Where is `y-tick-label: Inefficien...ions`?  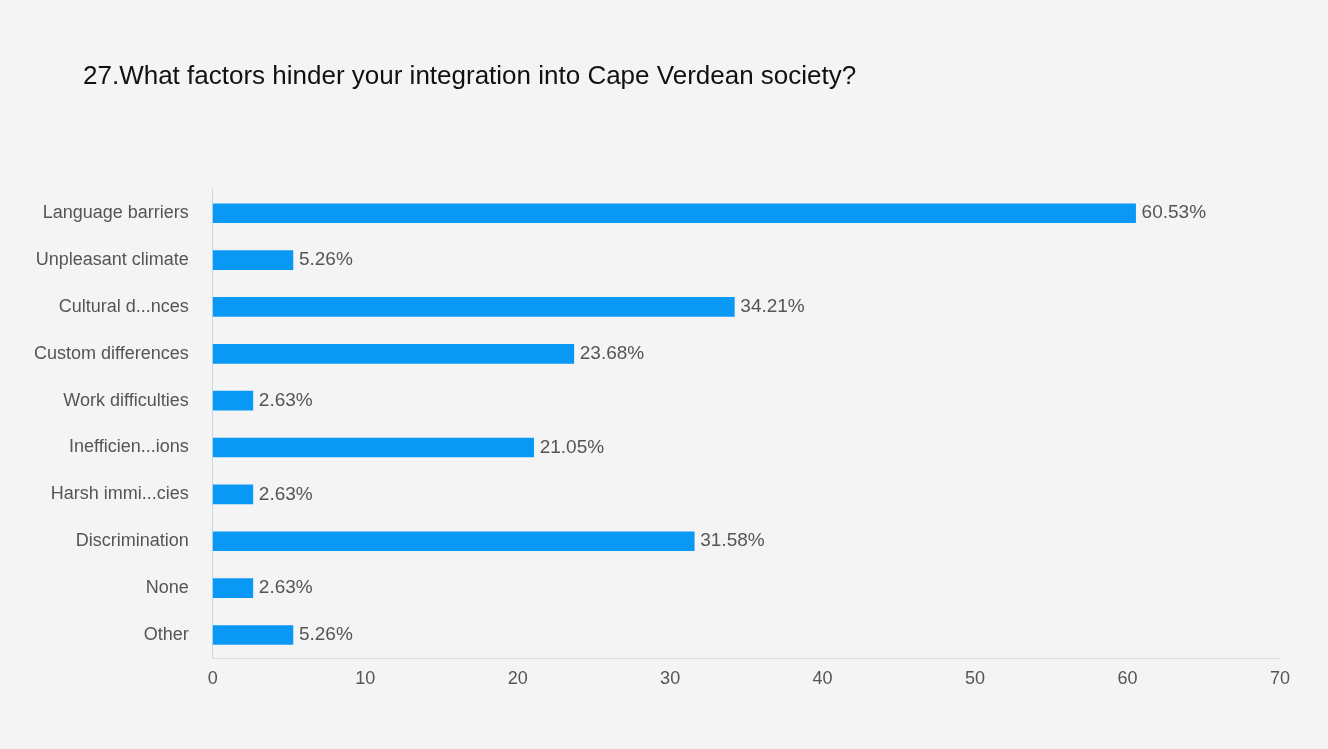 y-tick-label: Inefficien...ions is located at coordinates (128, 446).